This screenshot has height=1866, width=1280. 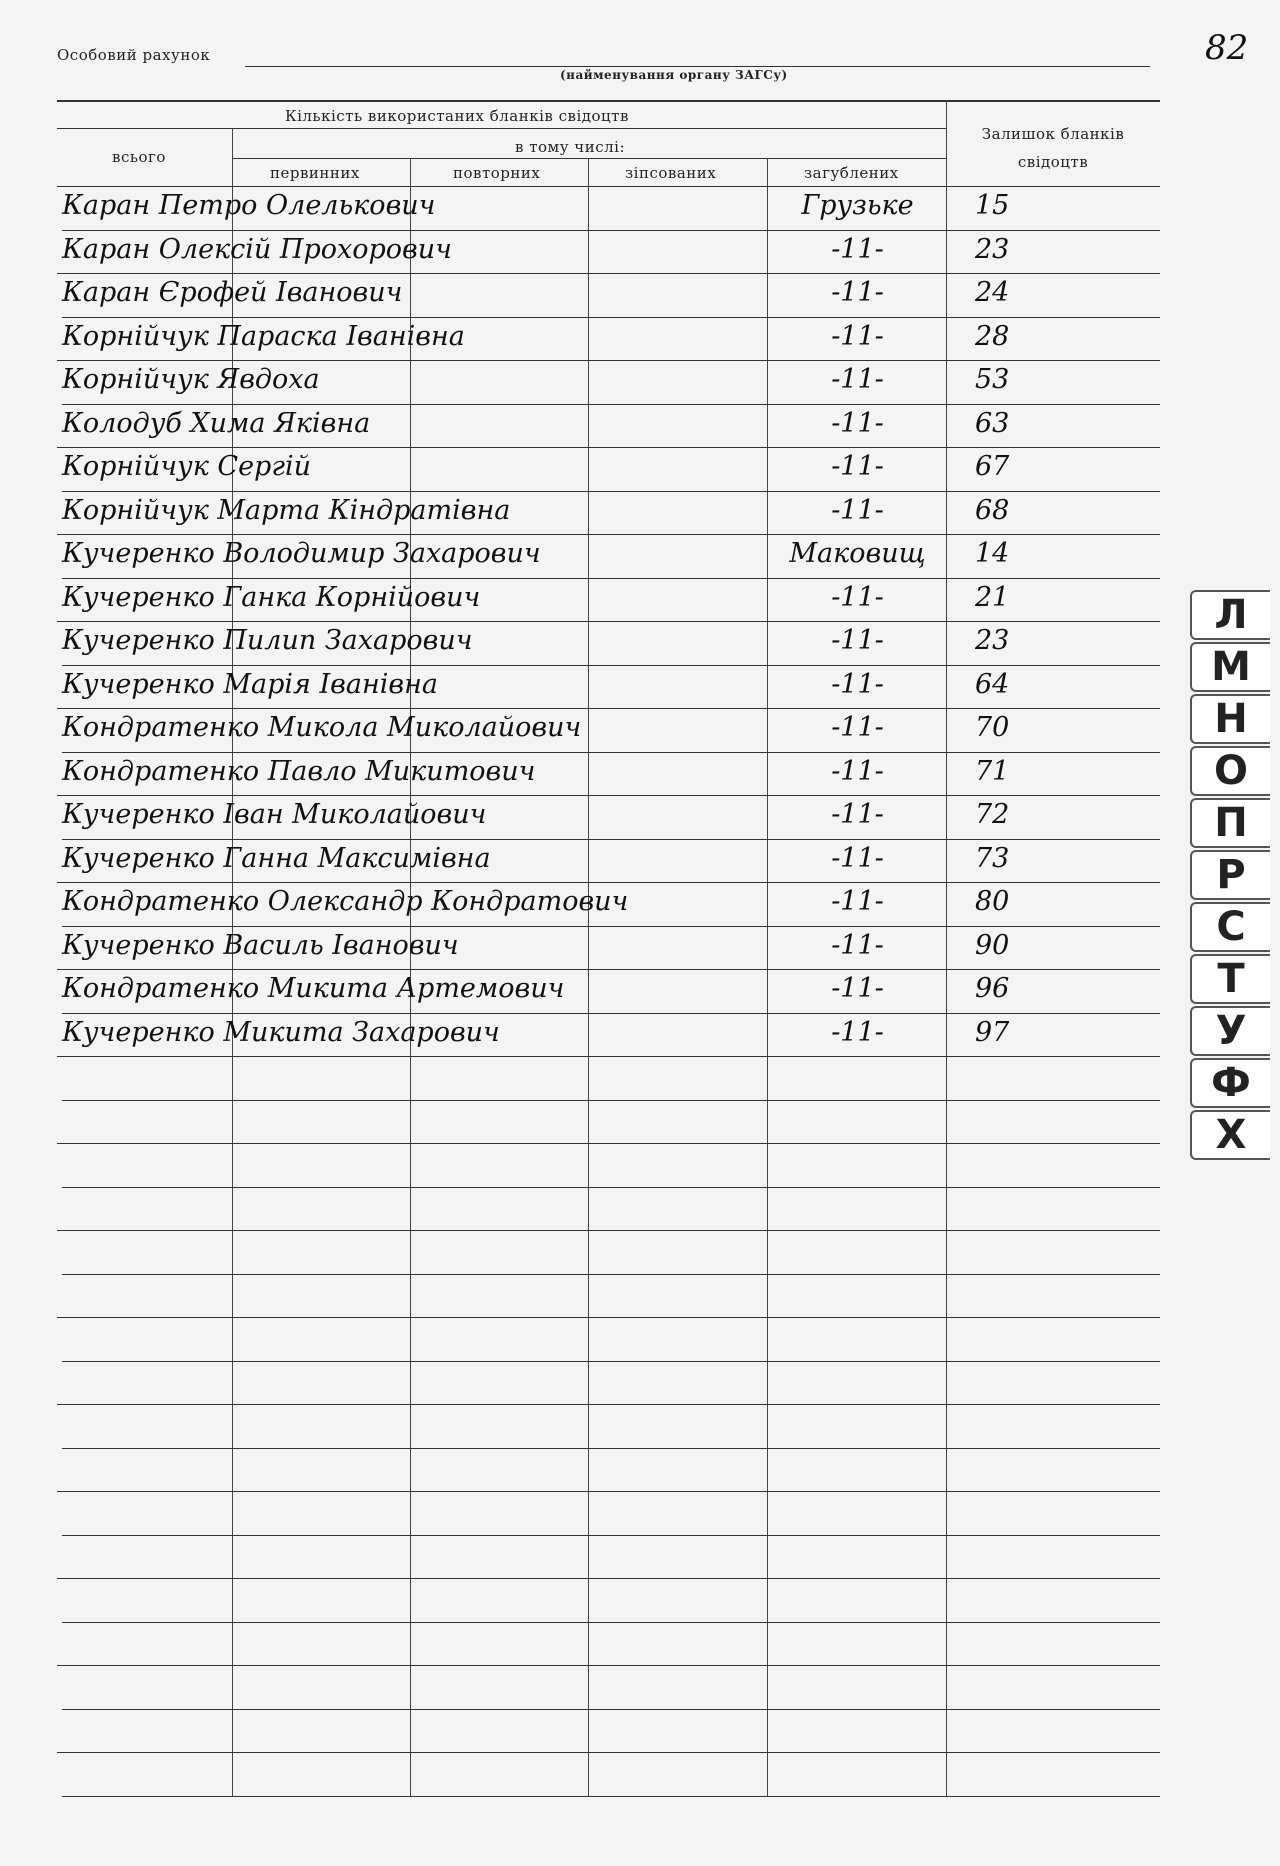 I want to click on entry-remainder: 67, so click(x=992, y=466).